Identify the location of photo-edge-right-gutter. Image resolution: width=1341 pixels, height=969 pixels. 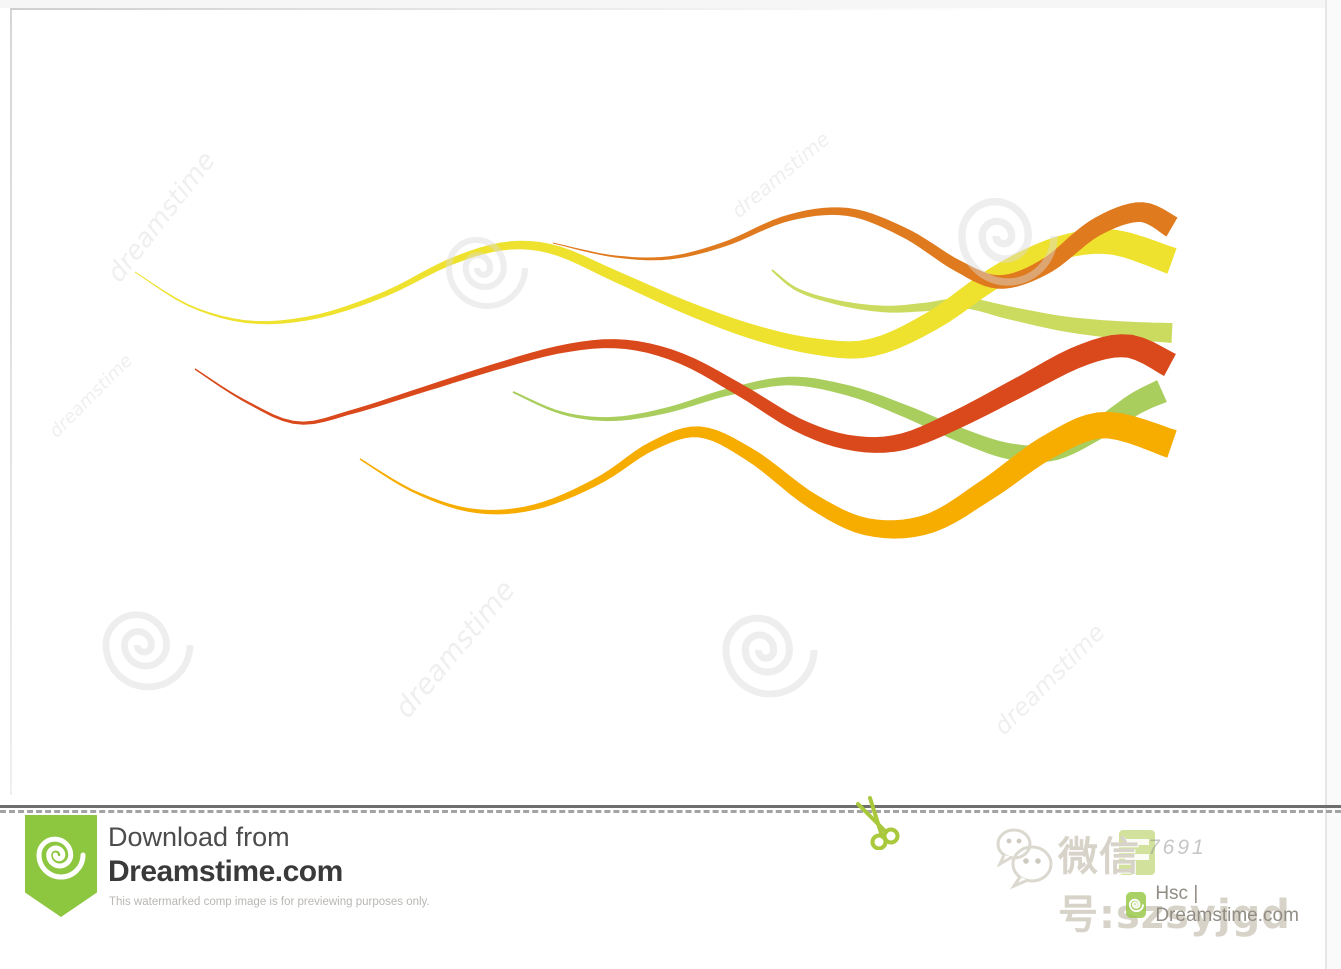
(1334, 484).